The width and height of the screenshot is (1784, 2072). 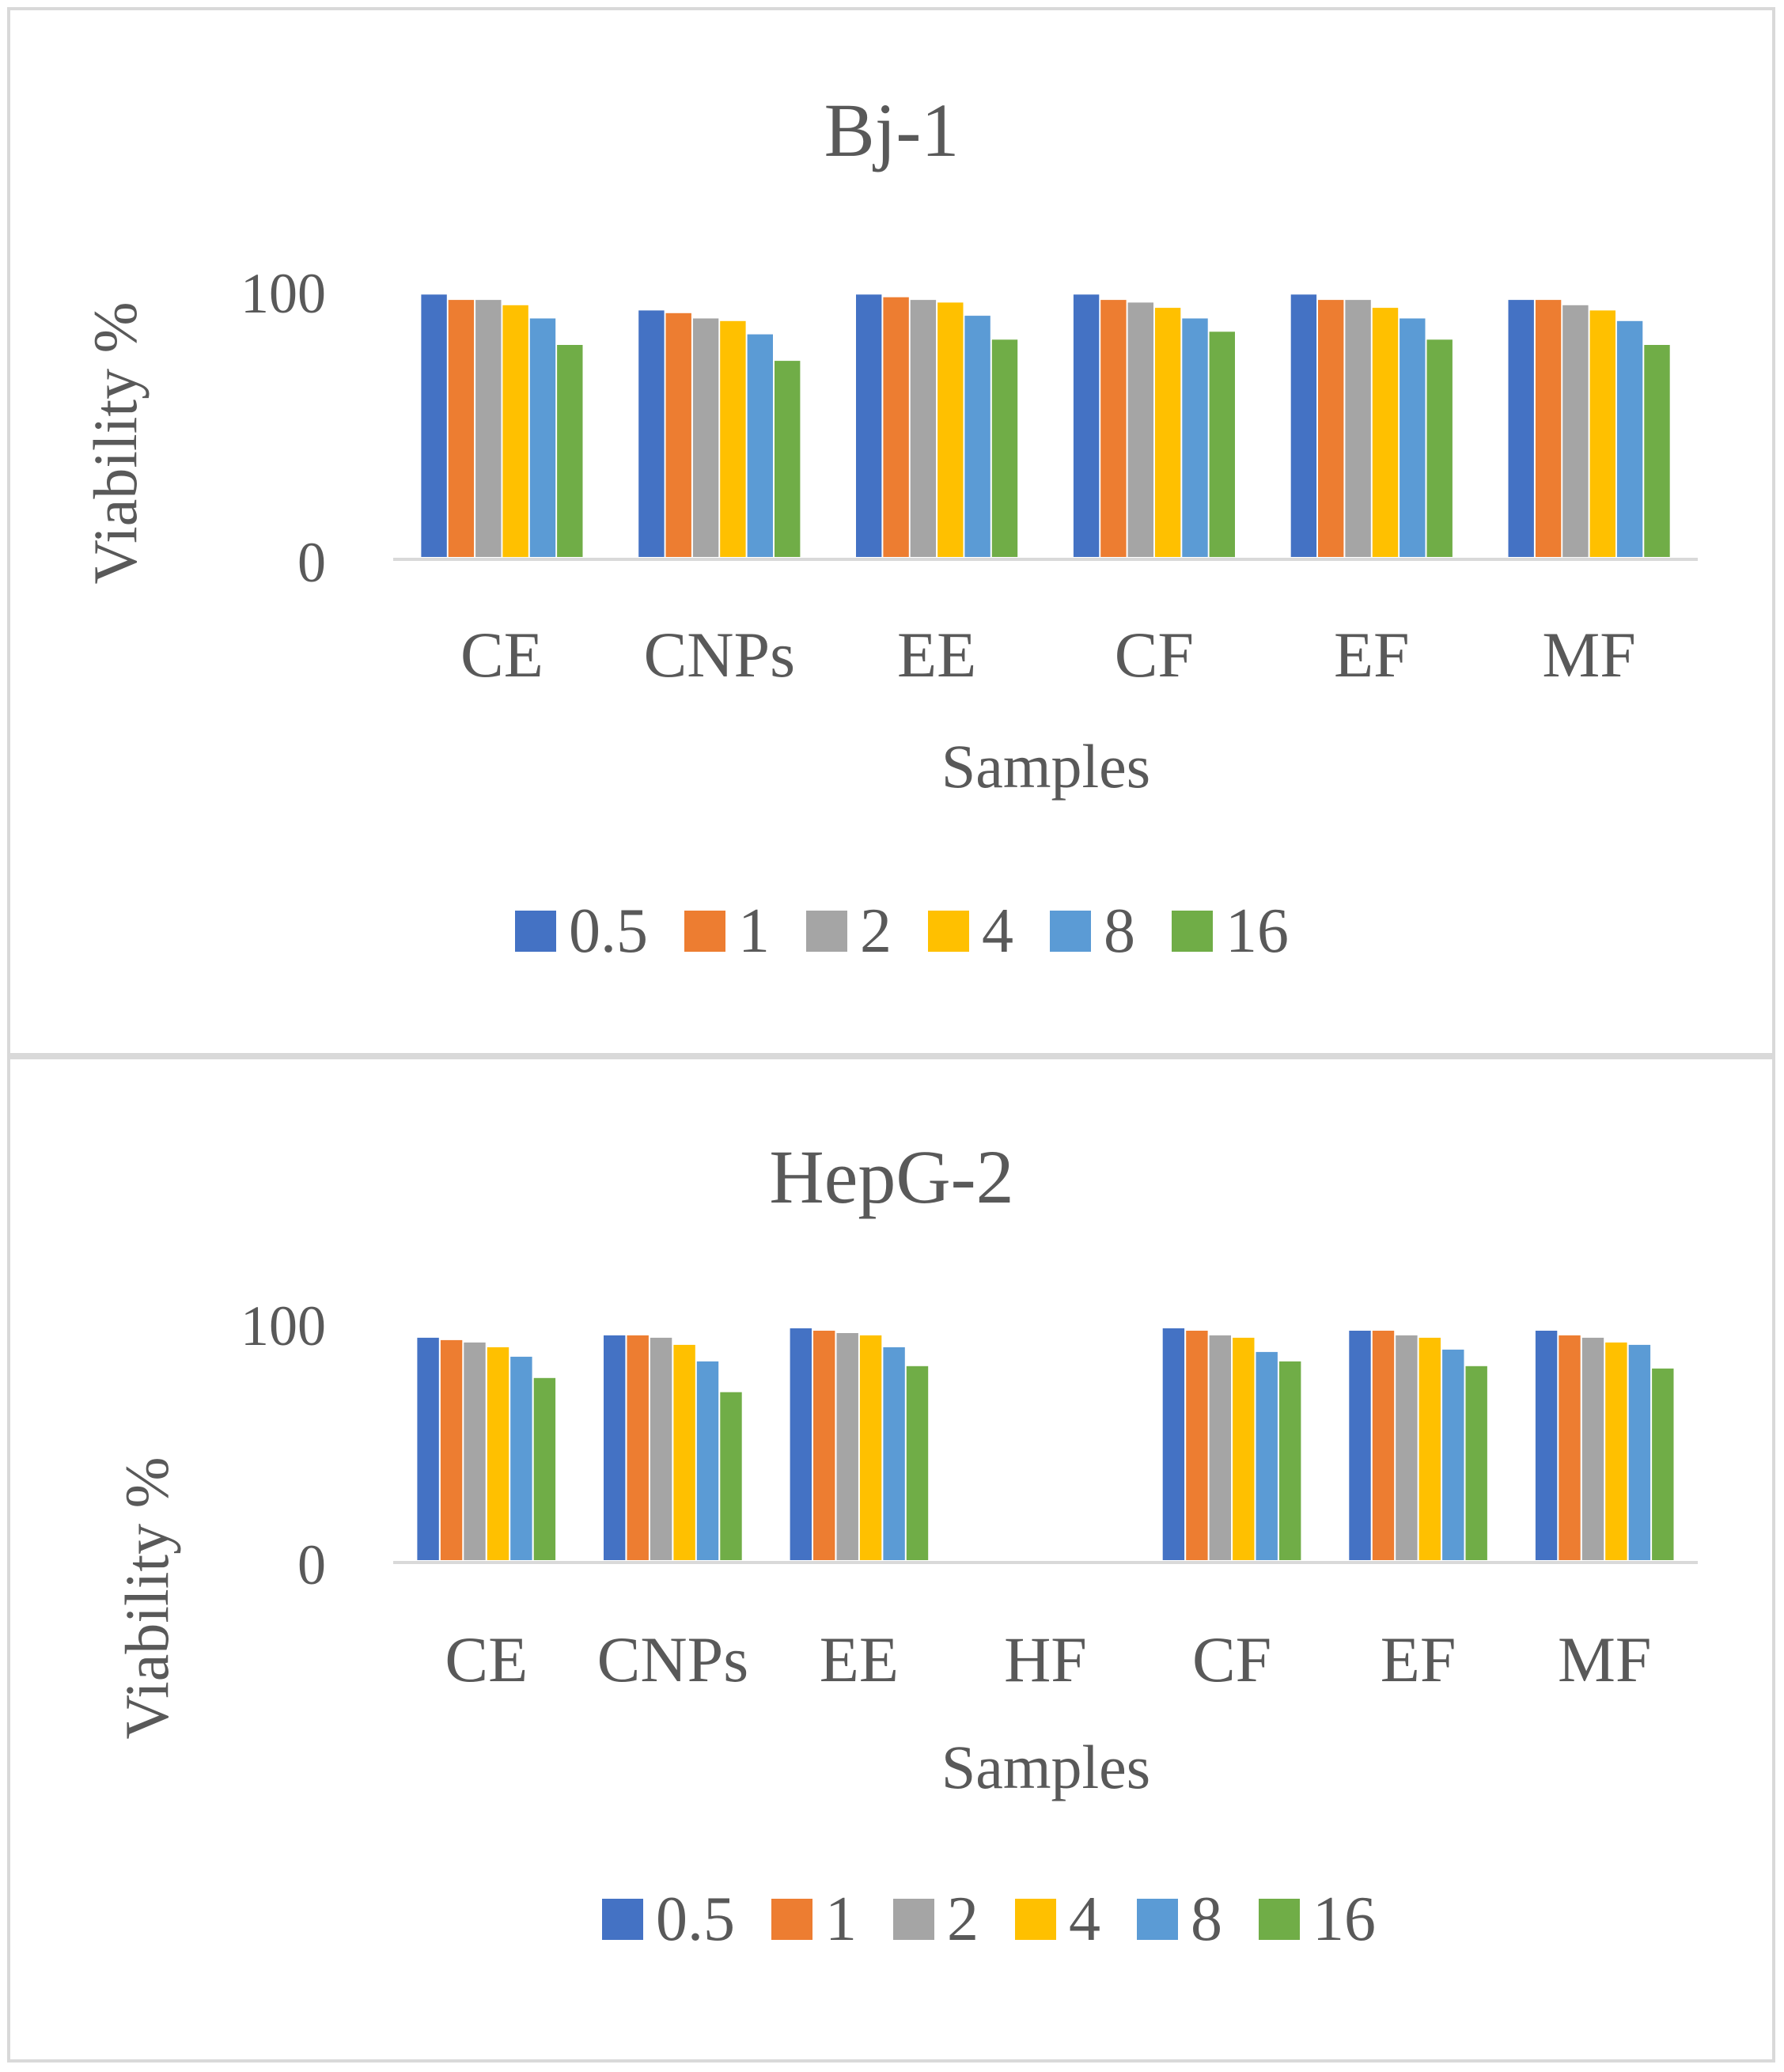 I want to click on legend-label: 8, so click(x=1119, y=931).